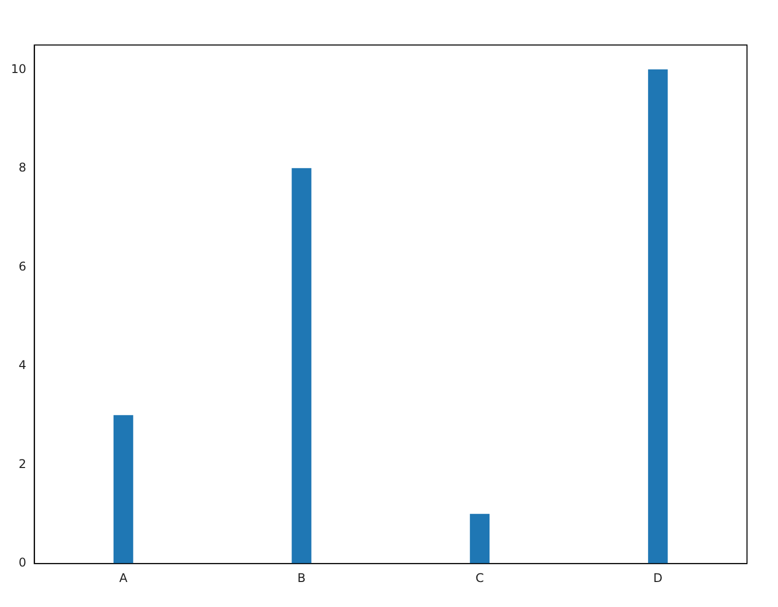 The height and width of the screenshot is (607, 778). Describe the element at coordinates (22, 266) in the screenshot. I see `y-tick-label: 6` at that location.